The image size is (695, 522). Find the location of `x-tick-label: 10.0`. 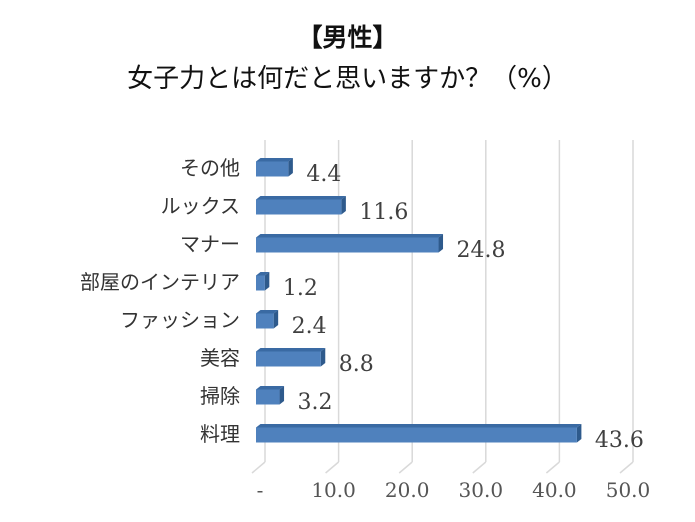

x-tick-label: 10.0 is located at coordinates (333, 490).